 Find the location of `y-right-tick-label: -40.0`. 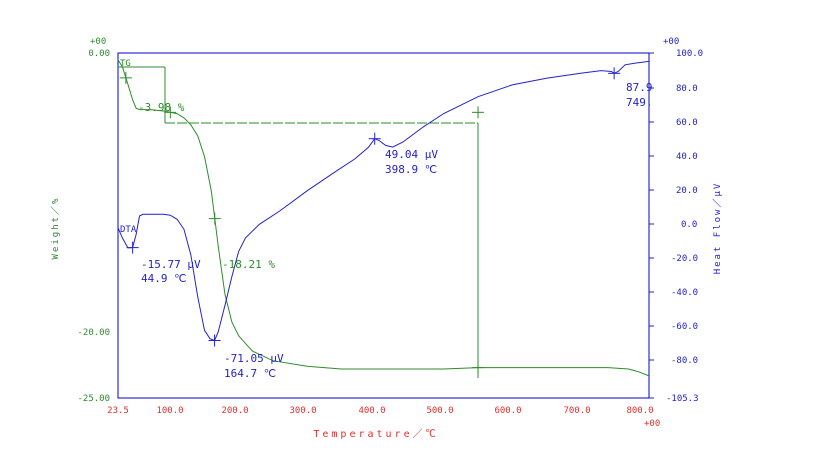

y-right-tick-label: -40.0 is located at coordinates (684, 293).